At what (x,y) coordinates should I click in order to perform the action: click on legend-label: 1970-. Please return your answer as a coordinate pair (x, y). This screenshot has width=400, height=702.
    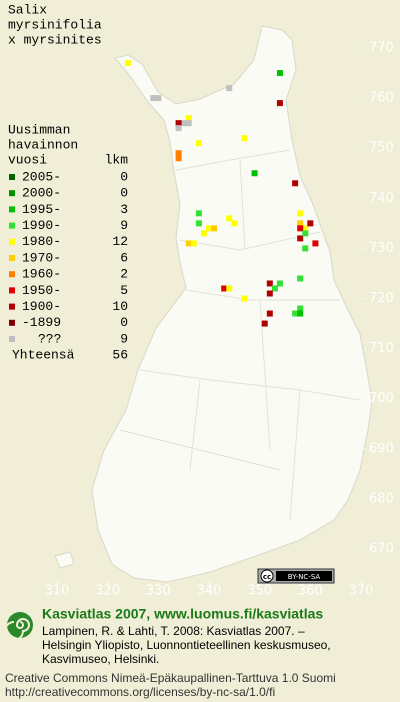
    Looking at the image, I should click on (41, 257).